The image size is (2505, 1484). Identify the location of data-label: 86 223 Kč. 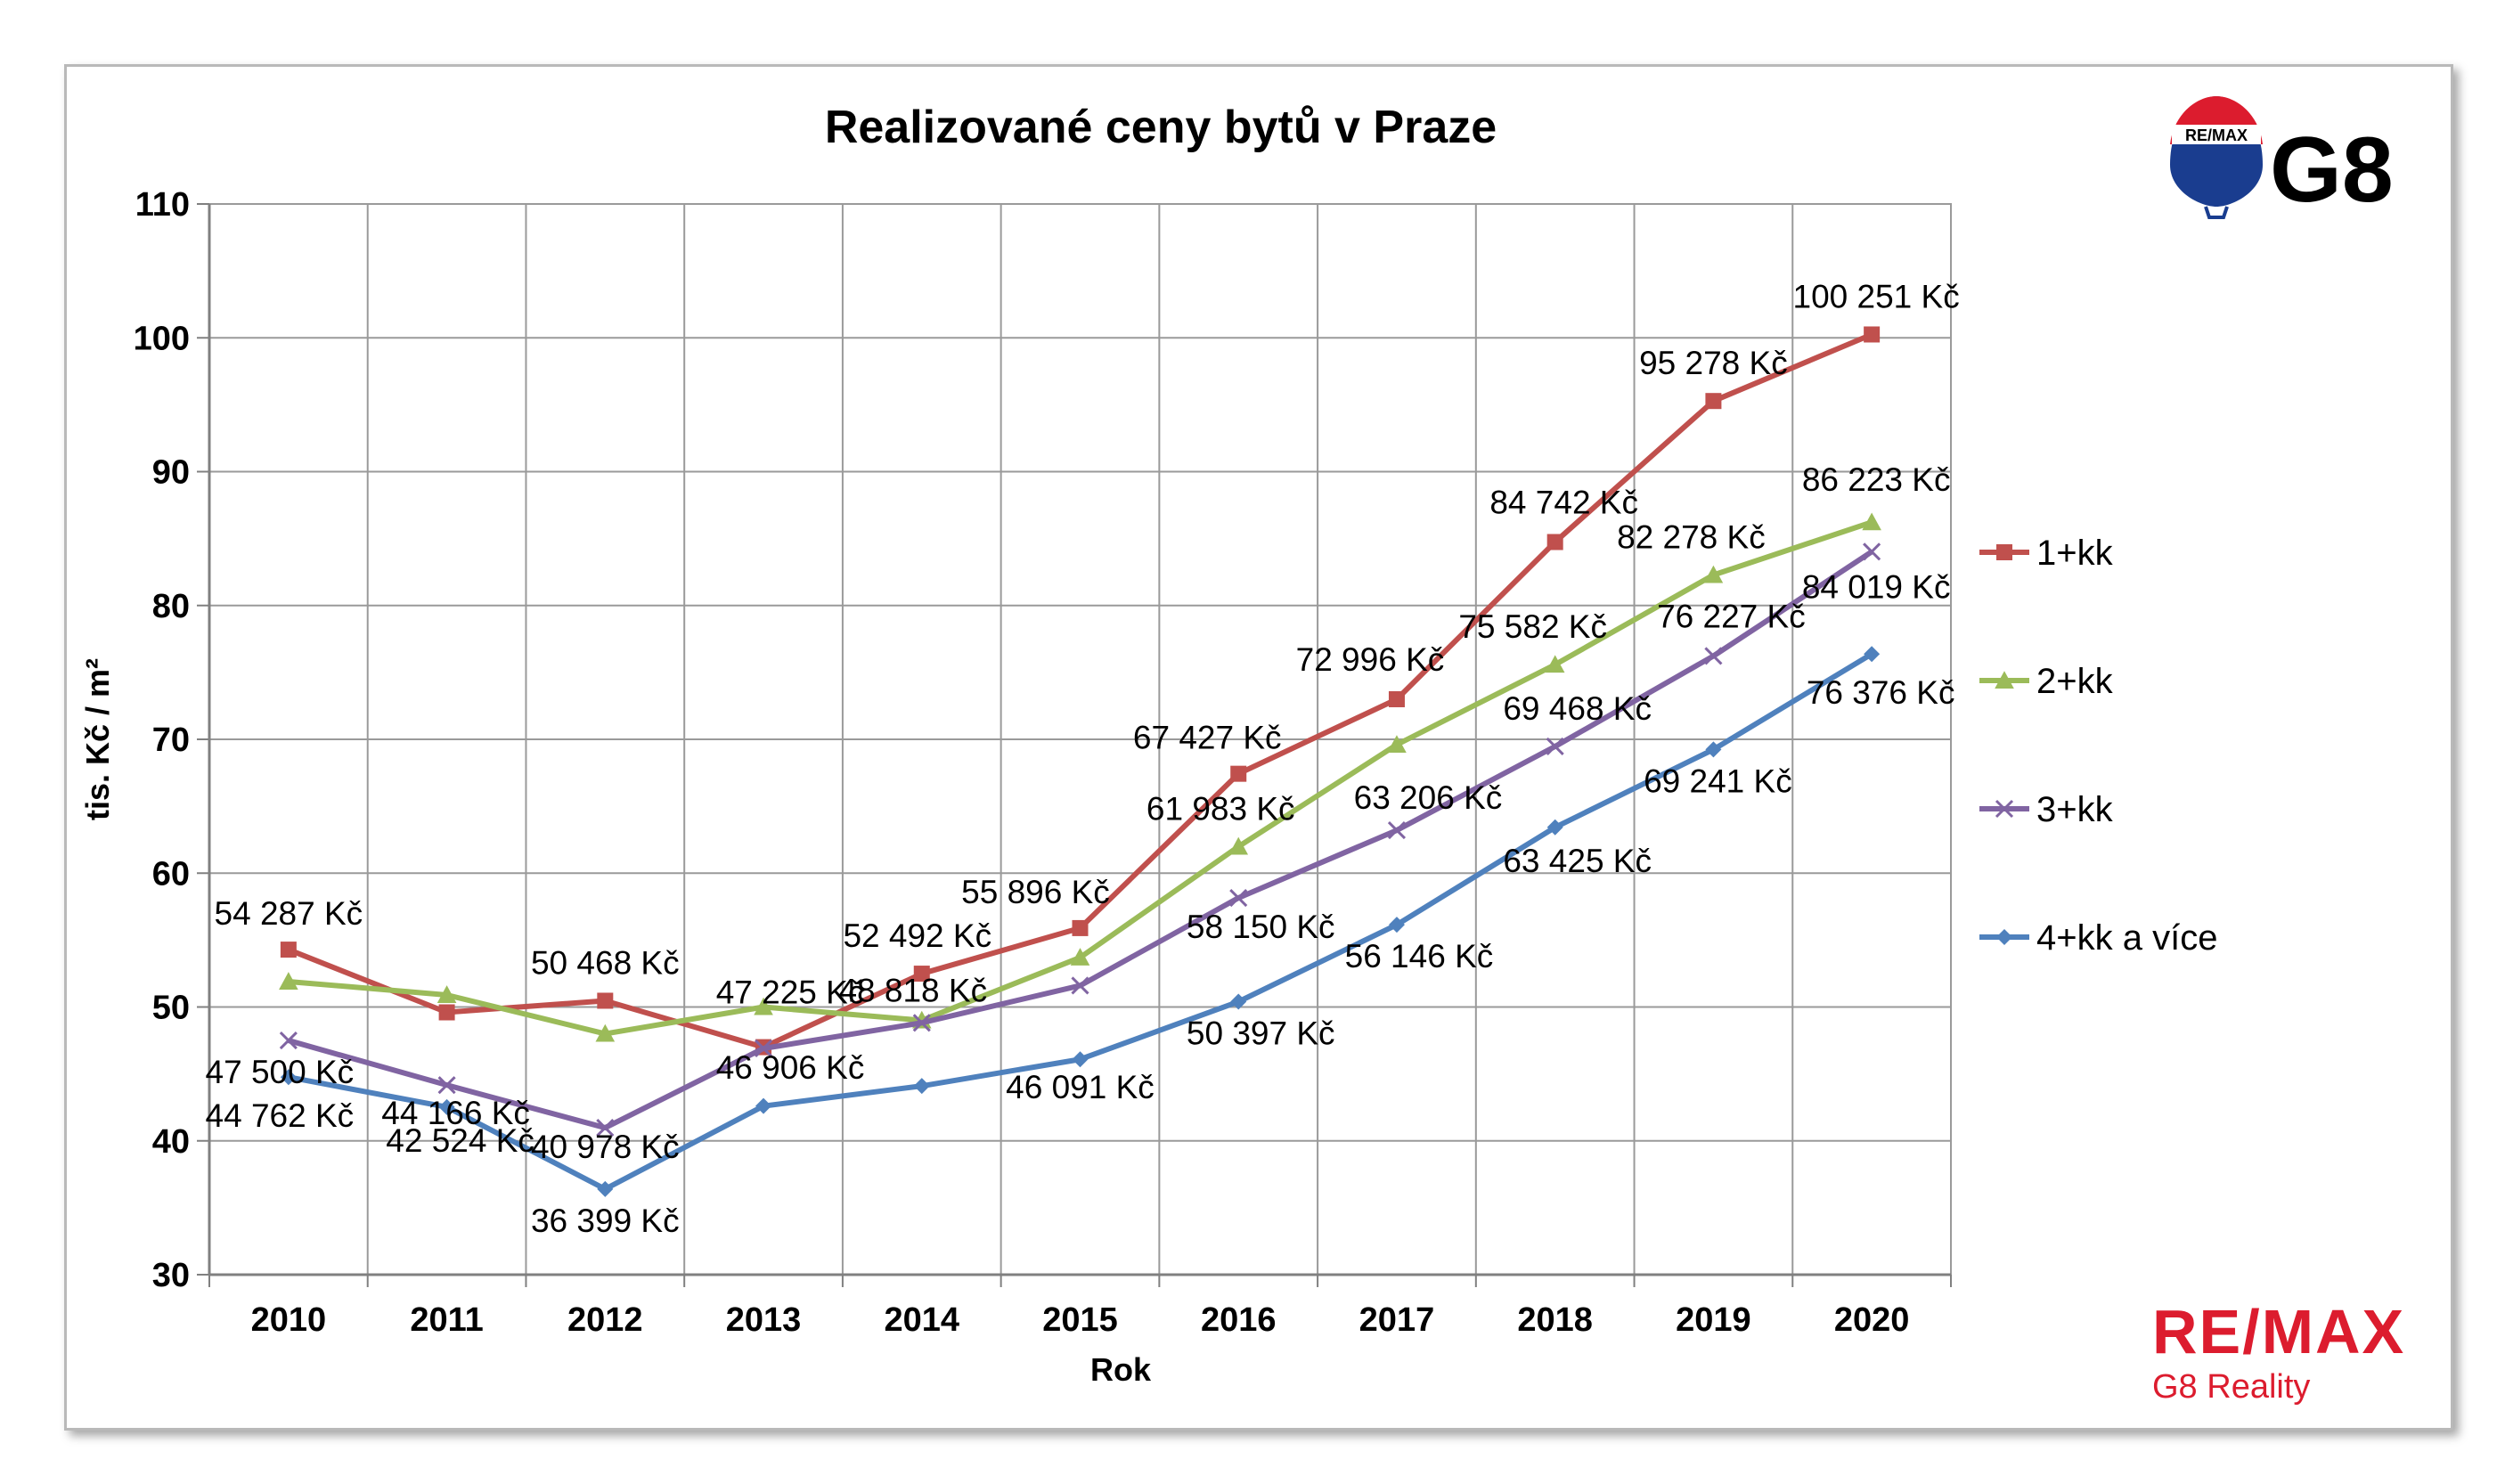
(1876, 480).